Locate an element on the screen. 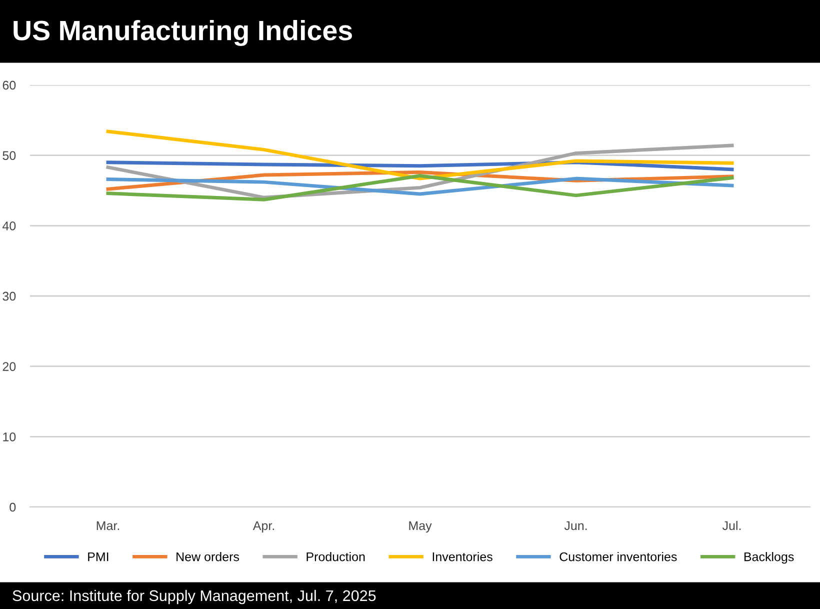 The width and height of the screenshot is (820, 609). y-tick-label: 40 is located at coordinates (9, 225).